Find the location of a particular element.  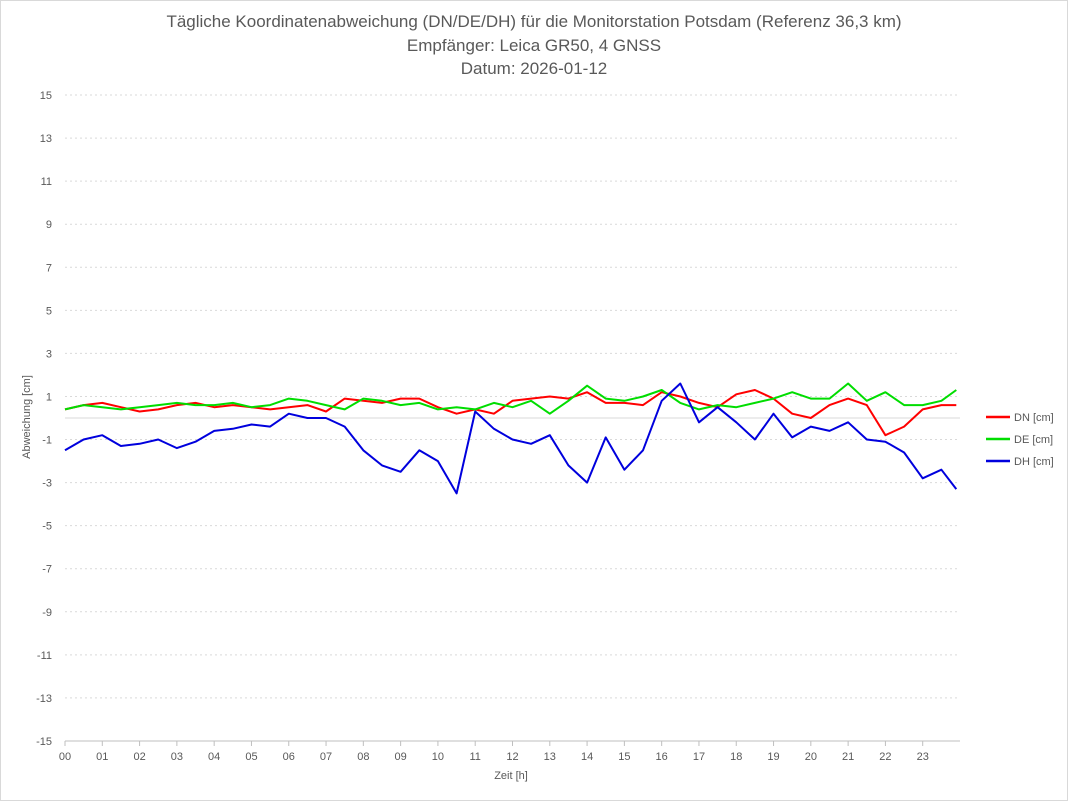

x-tick-label: 10 is located at coordinates (438, 757).